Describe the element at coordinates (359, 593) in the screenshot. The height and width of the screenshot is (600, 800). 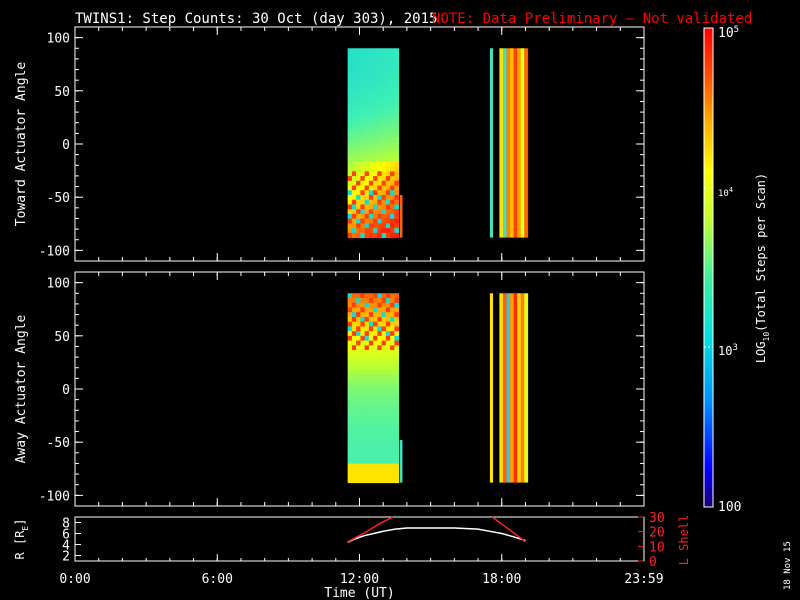
I see `x-axis-label: Time (UT)` at that location.